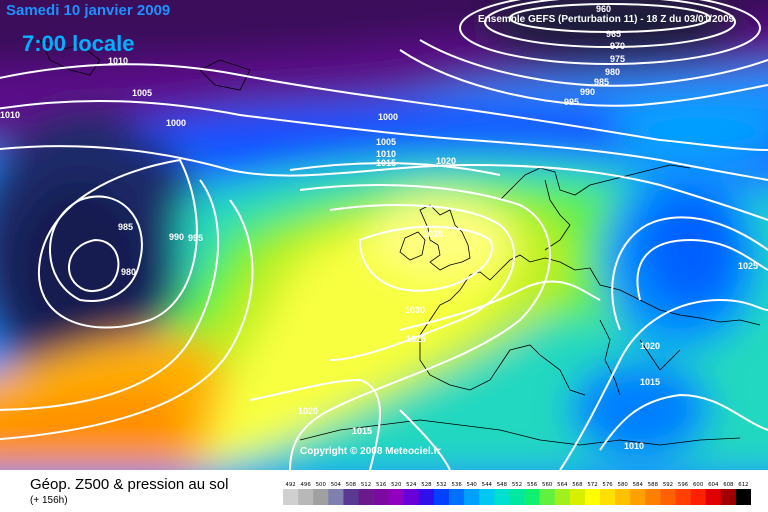 Image resolution: width=768 pixels, height=512 pixels. I want to click on scale-value-label: 568, so click(577, 485).